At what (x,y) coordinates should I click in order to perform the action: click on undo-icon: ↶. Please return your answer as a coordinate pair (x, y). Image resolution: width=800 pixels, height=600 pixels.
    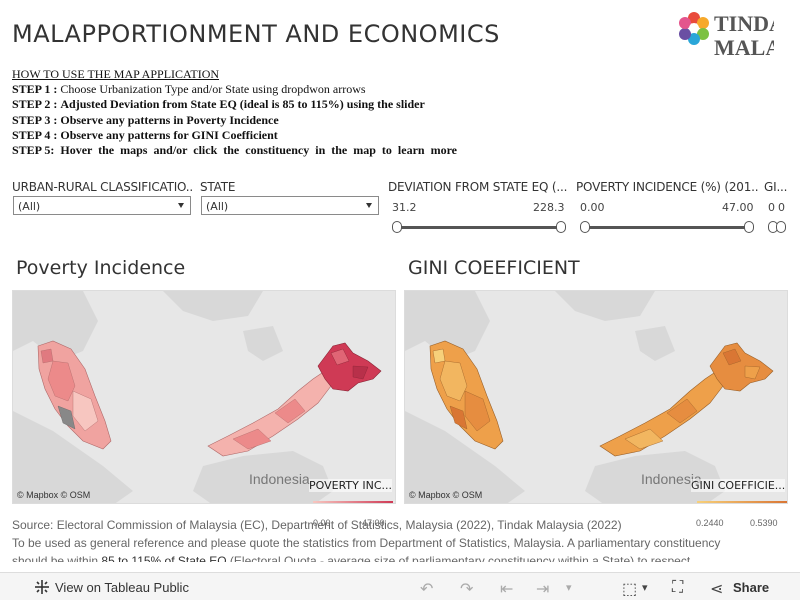
    Looking at the image, I should click on (427, 589).